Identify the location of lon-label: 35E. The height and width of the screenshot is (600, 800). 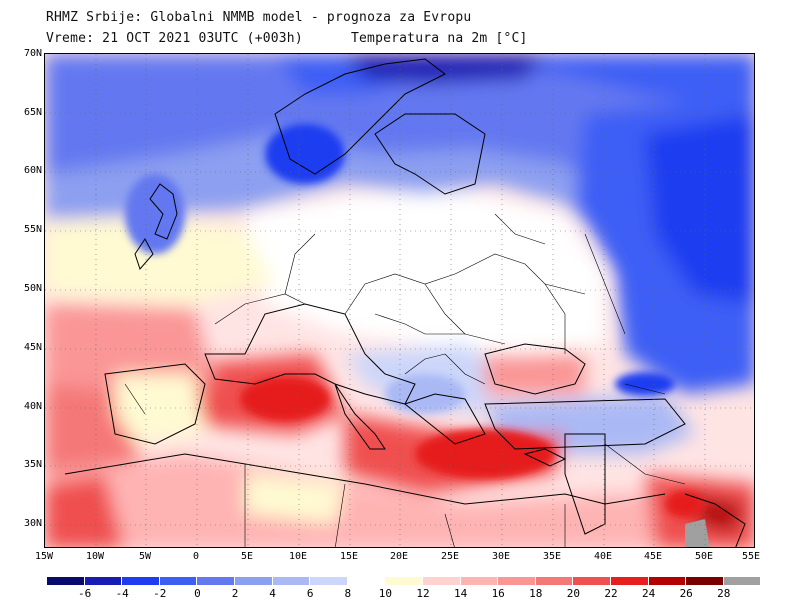
(552, 556).